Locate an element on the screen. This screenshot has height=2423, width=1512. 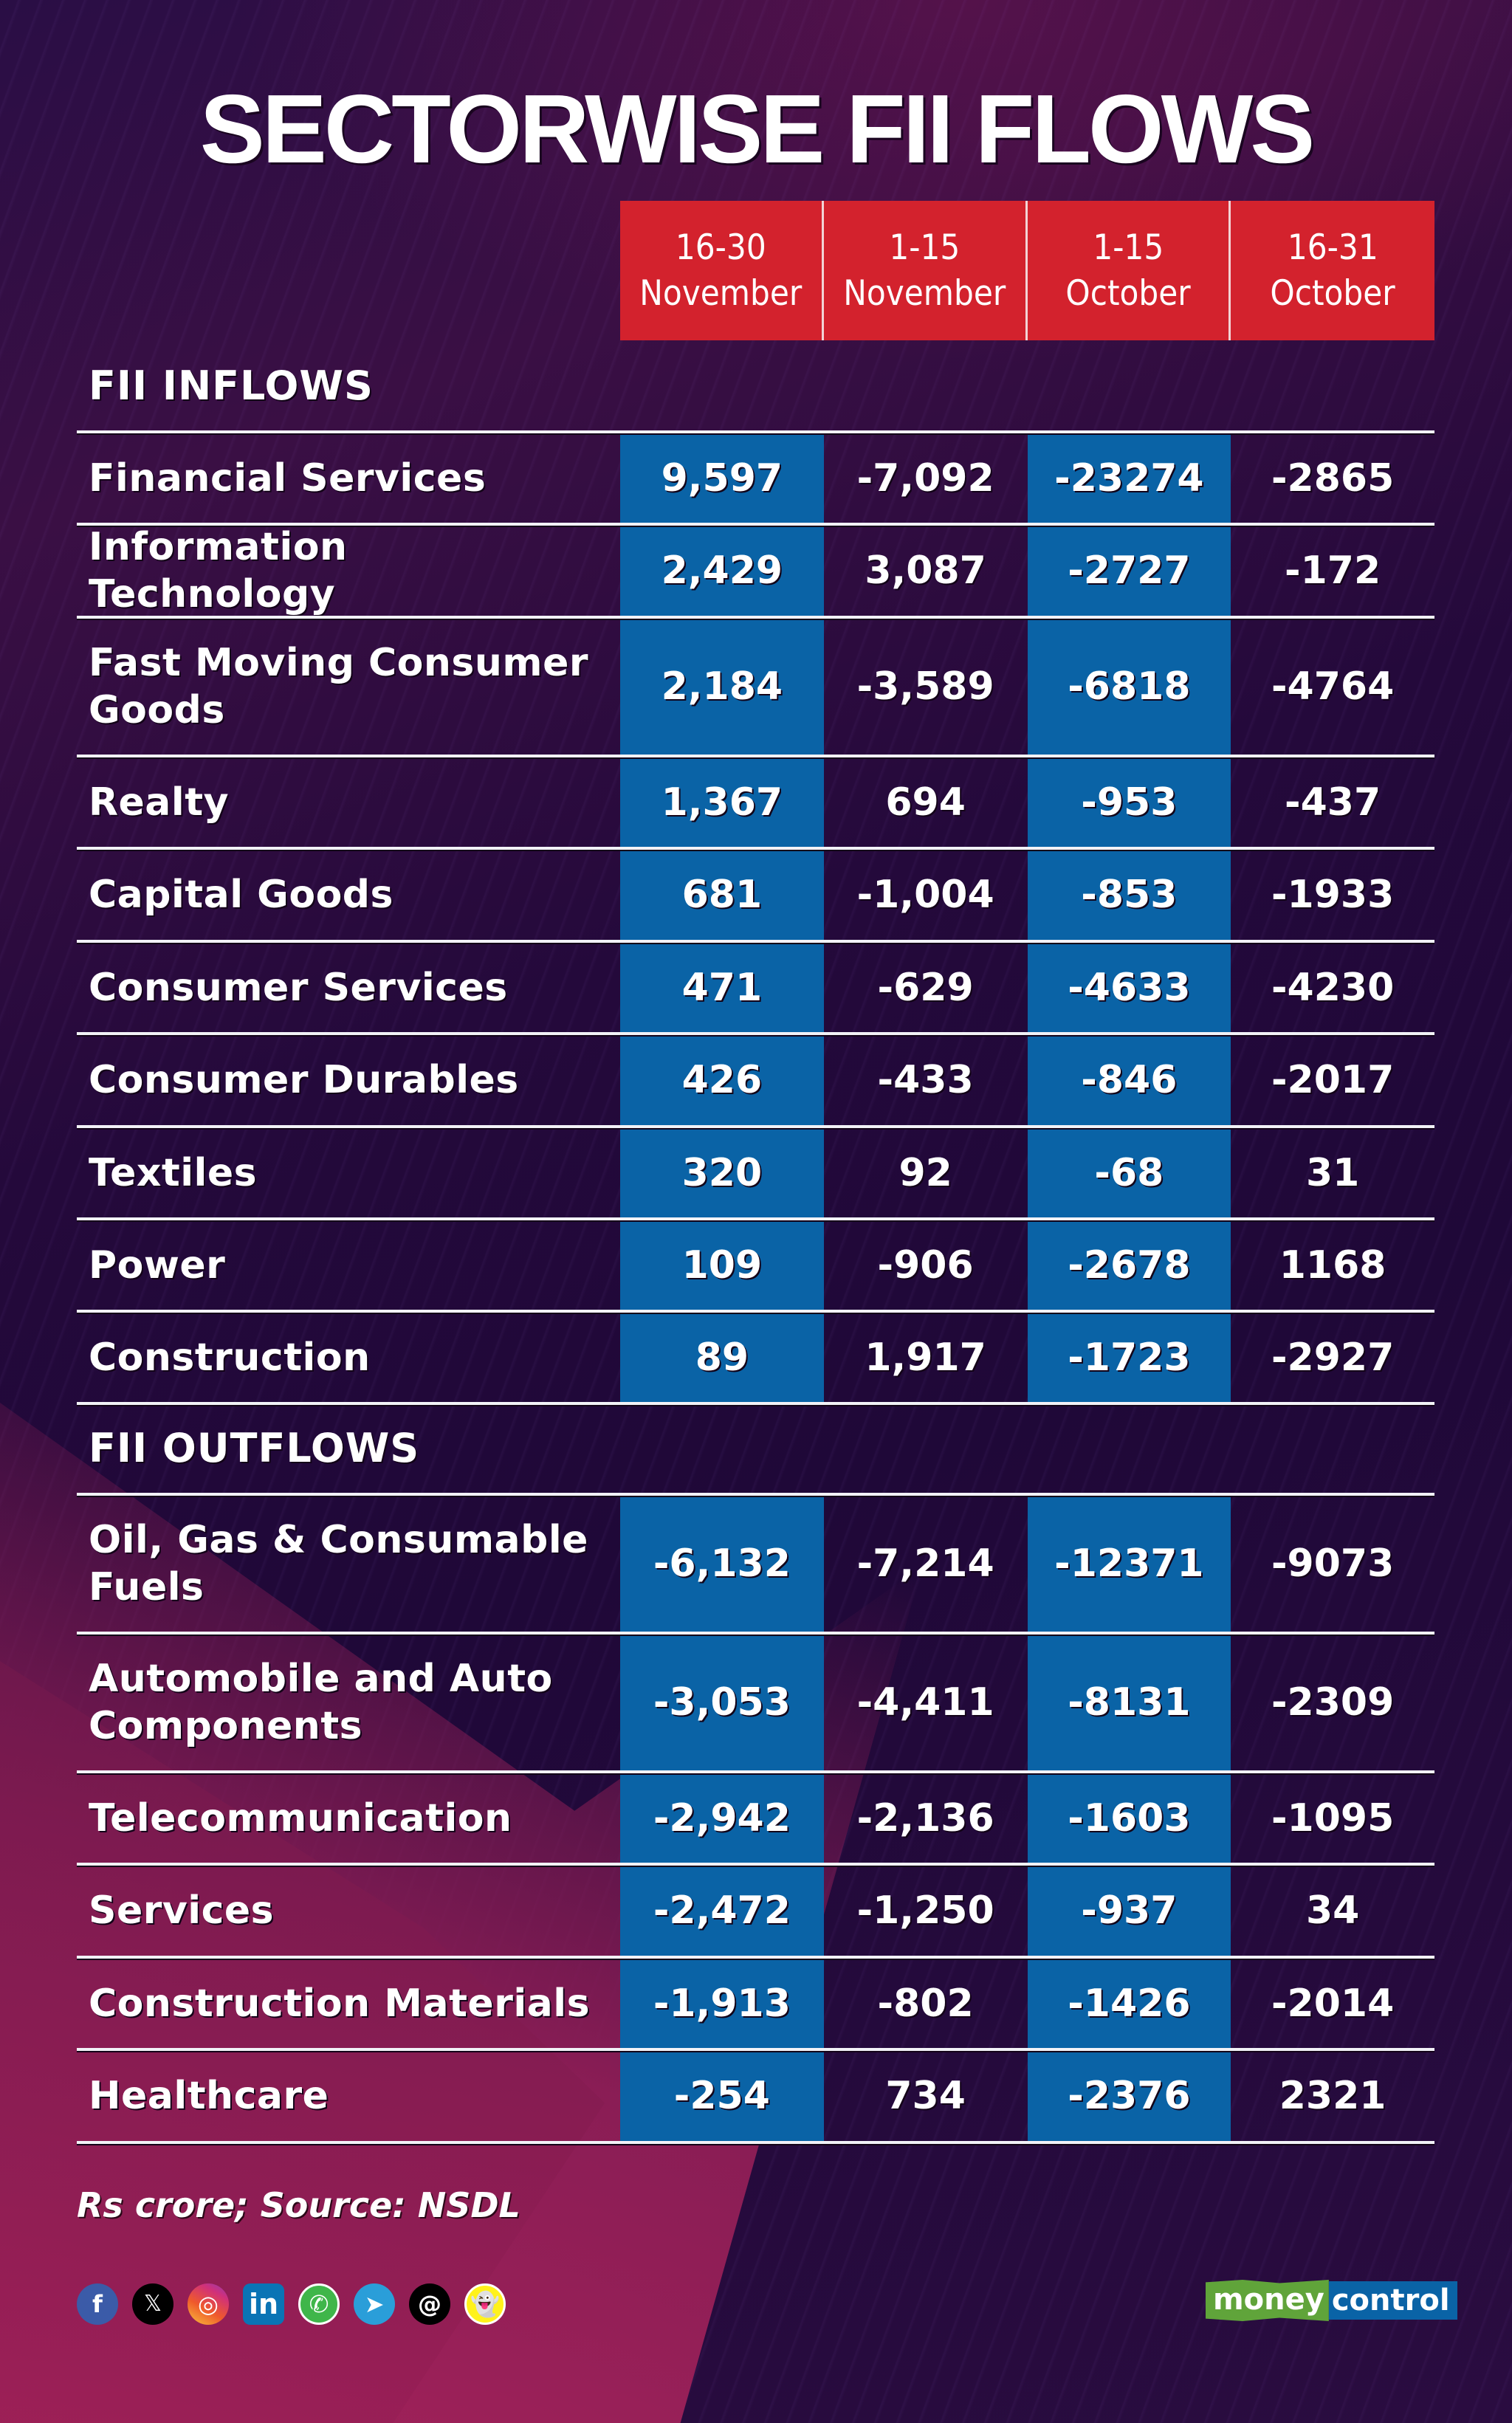
table-row: Consumer Durables 426 -433 -846 -2017 is located at coordinates (755, 1080).